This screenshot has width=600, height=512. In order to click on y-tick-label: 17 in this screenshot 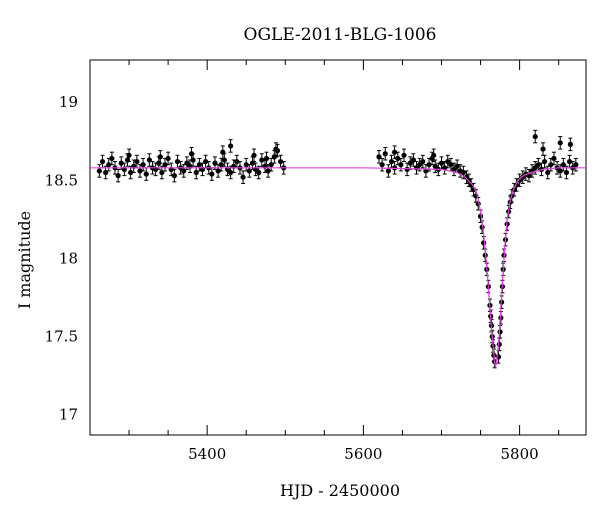, I will do `click(68, 415)`.